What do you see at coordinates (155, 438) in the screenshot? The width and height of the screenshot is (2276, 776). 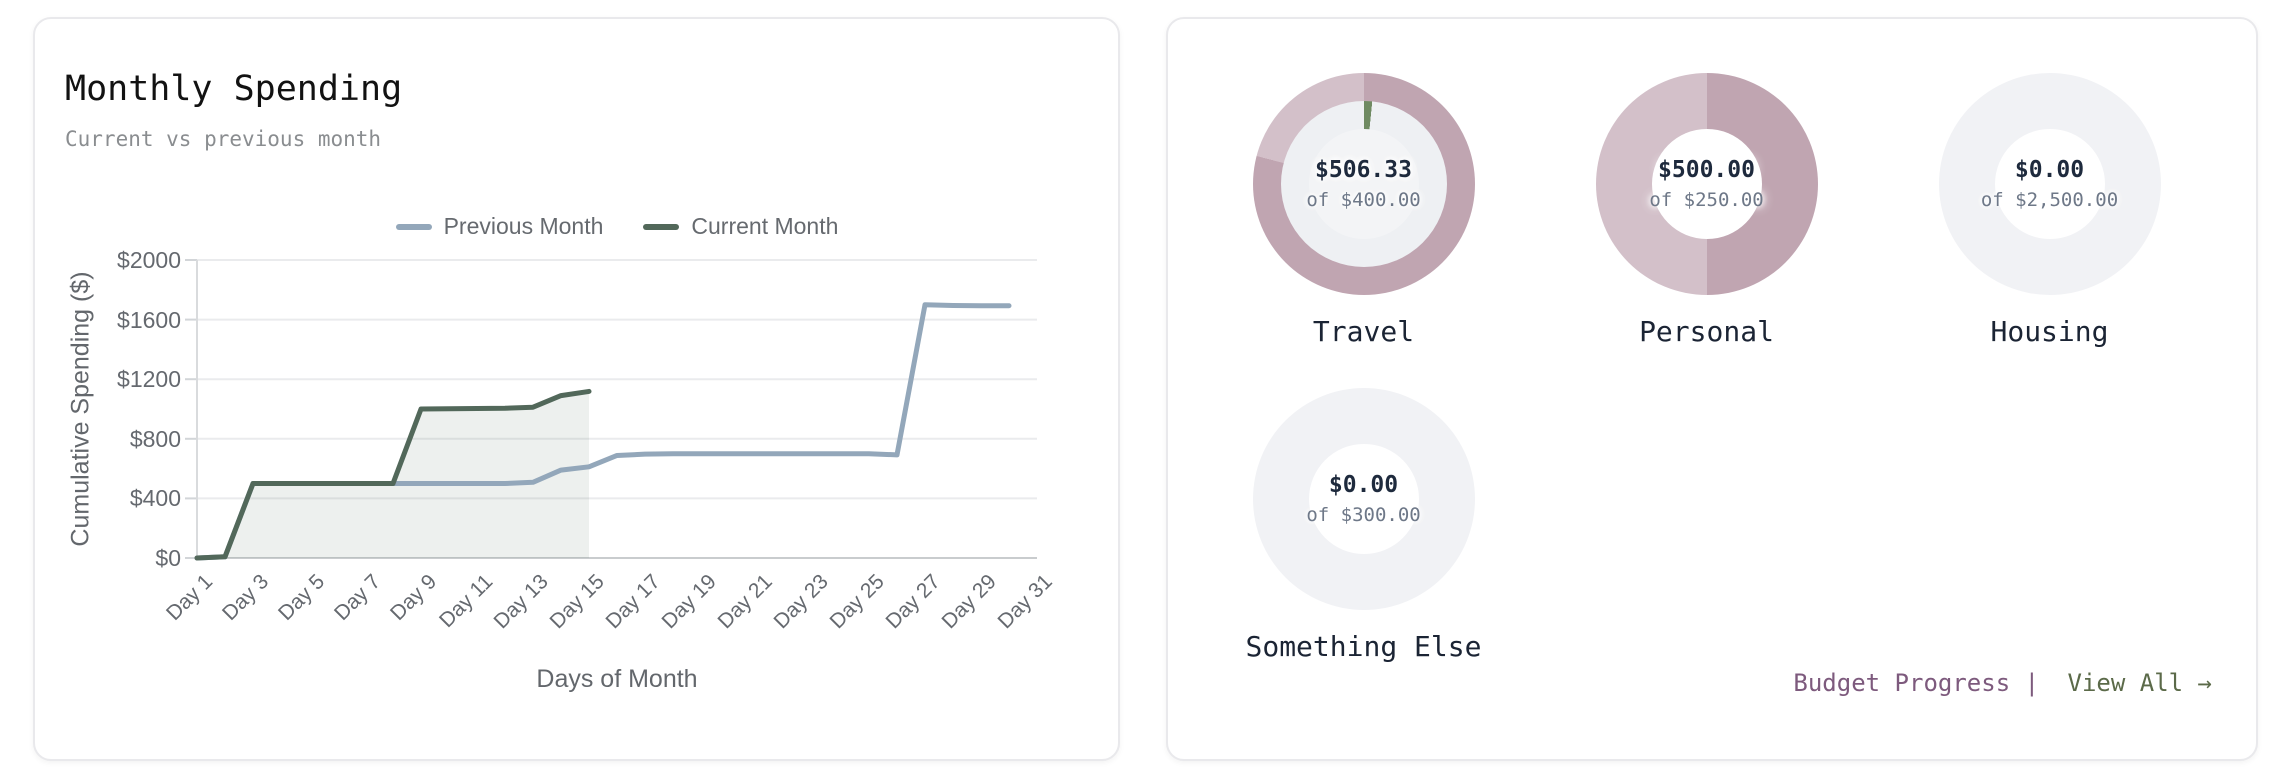 I see `y-axis-tick-label: $800` at bounding box center [155, 438].